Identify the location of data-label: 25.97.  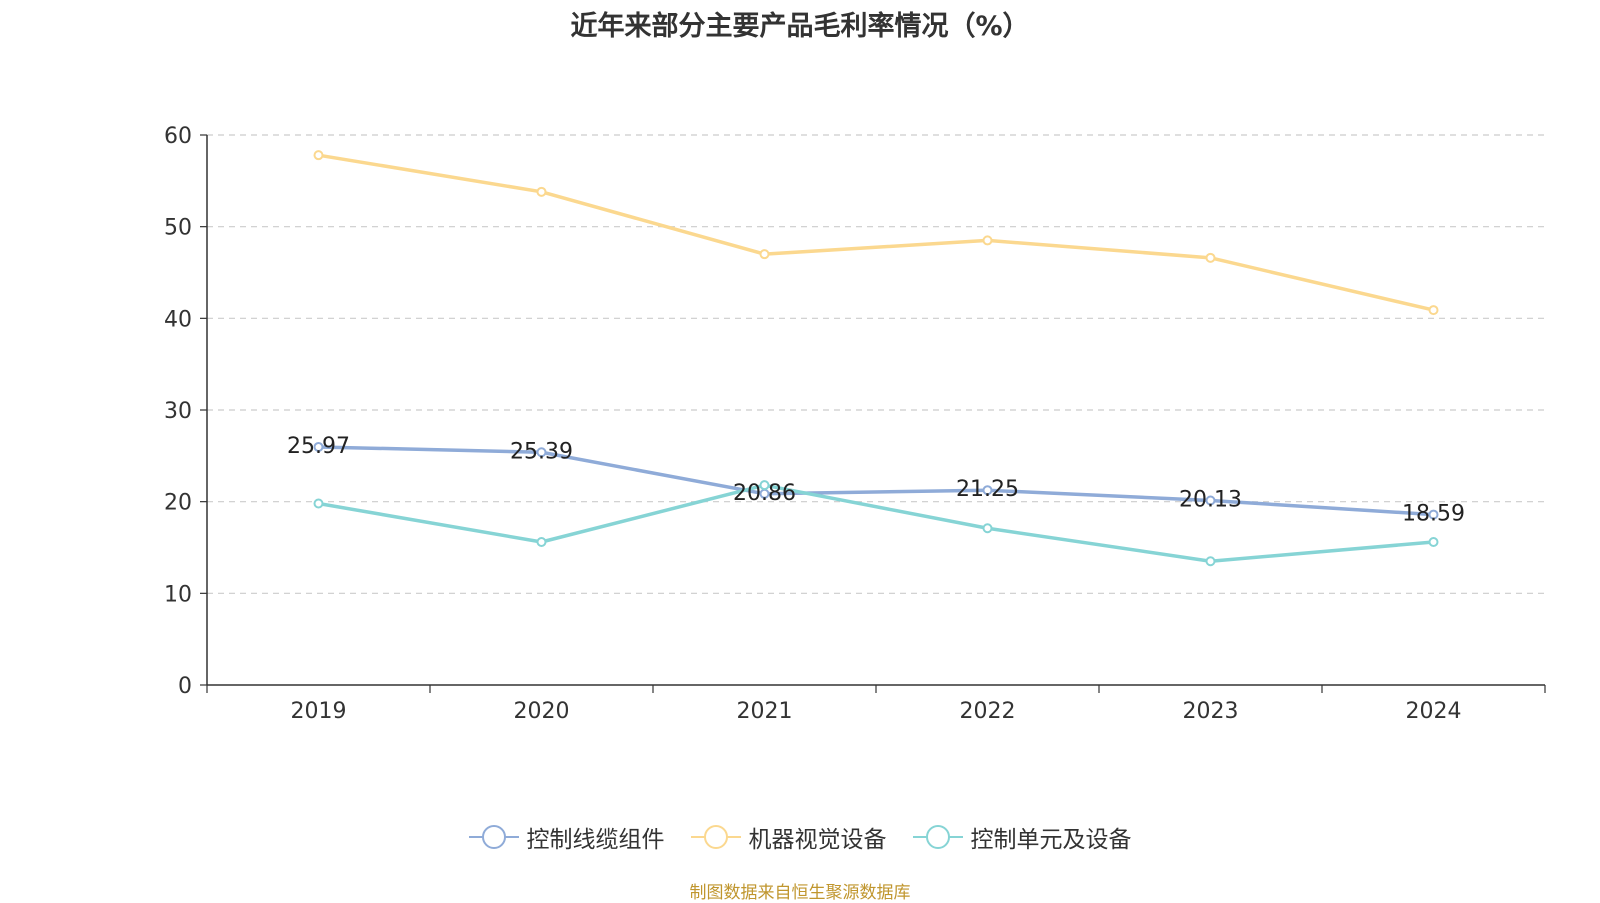
(318, 446).